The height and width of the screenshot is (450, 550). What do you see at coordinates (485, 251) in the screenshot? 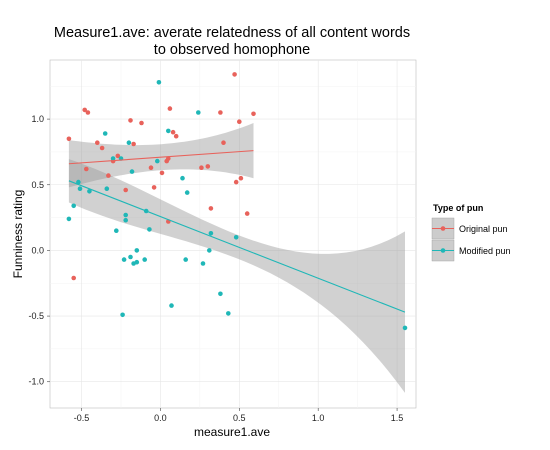
I see `legend-label-modified: Modified pun` at bounding box center [485, 251].